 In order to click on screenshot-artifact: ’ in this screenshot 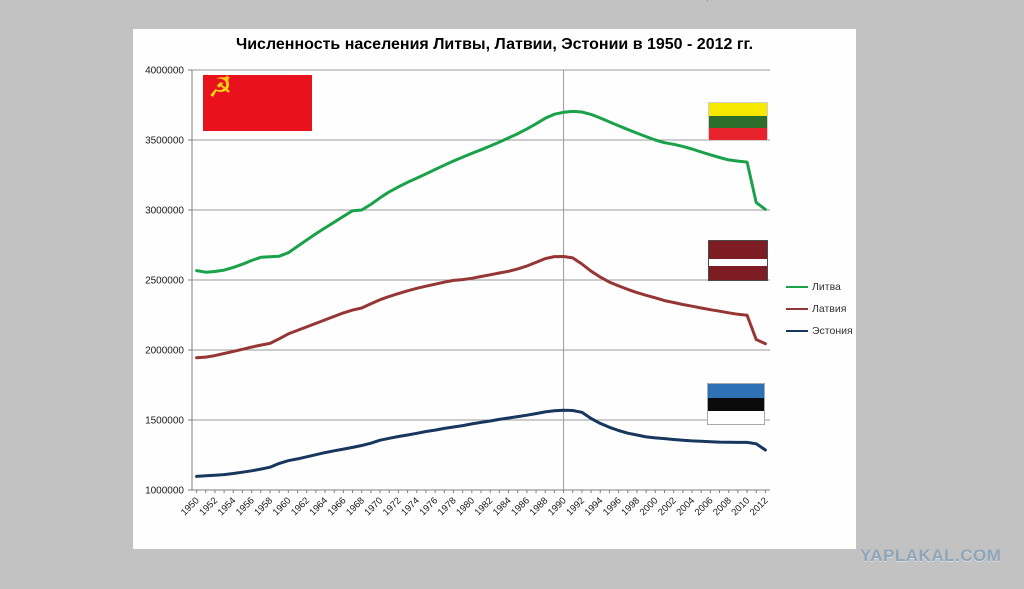, I will do `click(707, 5)`.